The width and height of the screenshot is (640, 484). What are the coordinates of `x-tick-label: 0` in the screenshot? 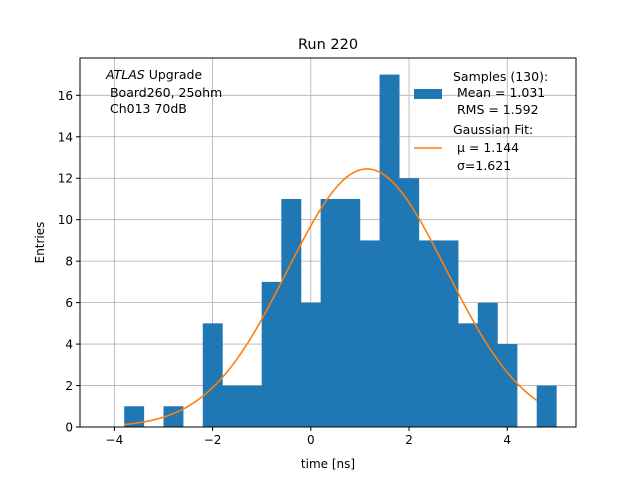 It's located at (311, 440).